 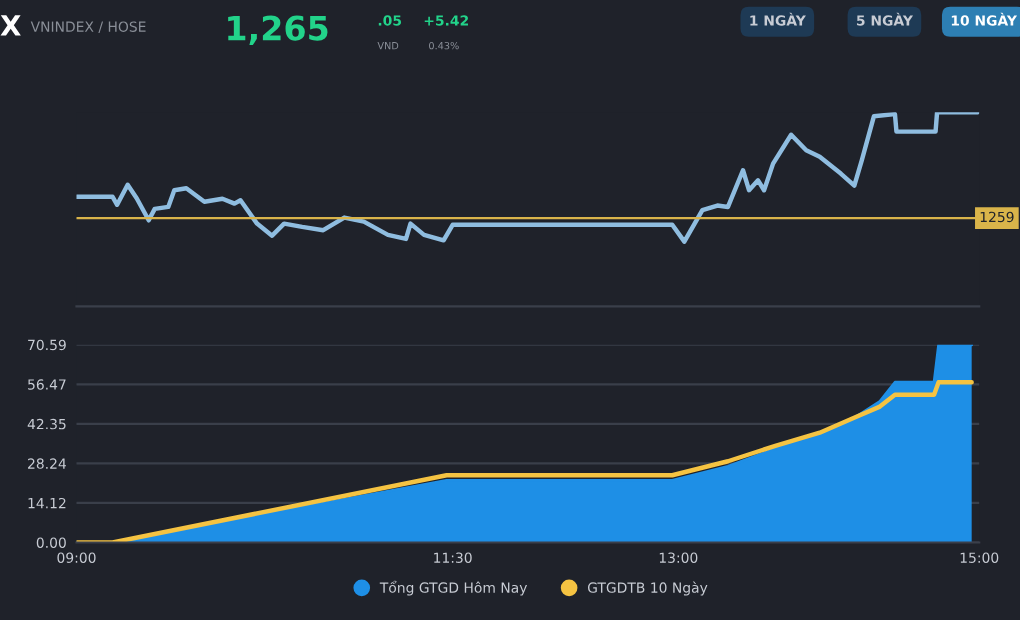 What do you see at coordinates (278, 30) in the screenshot?
I see `text: 1,265` at bounding box center [278, 30].